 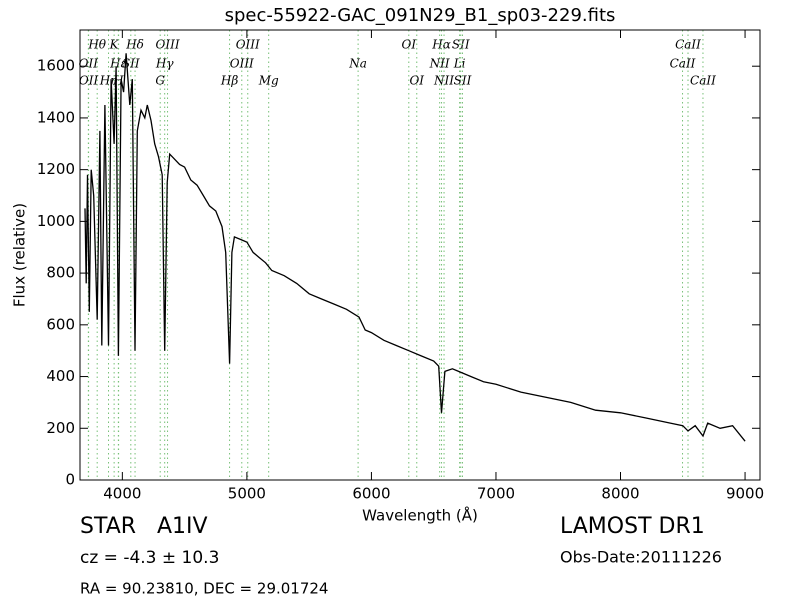 I want to click on x-tick-label: 5000, so click(x=247, y=494).